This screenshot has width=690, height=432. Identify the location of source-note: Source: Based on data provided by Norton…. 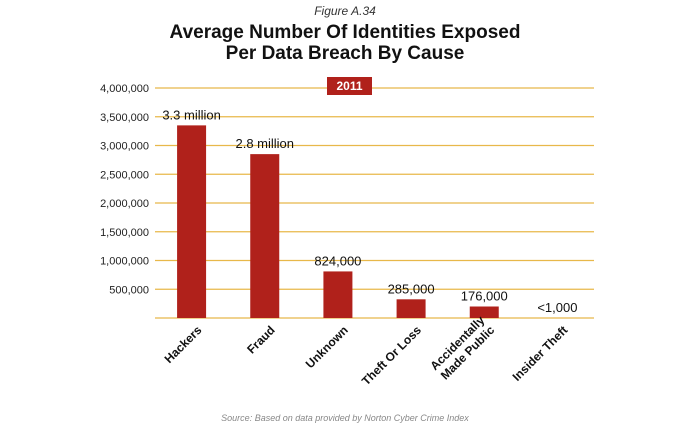
(345, 418).